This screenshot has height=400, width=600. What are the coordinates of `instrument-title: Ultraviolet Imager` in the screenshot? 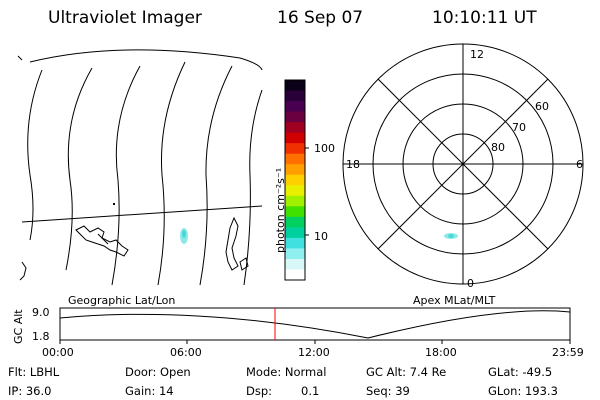 It's located at (125, 18).